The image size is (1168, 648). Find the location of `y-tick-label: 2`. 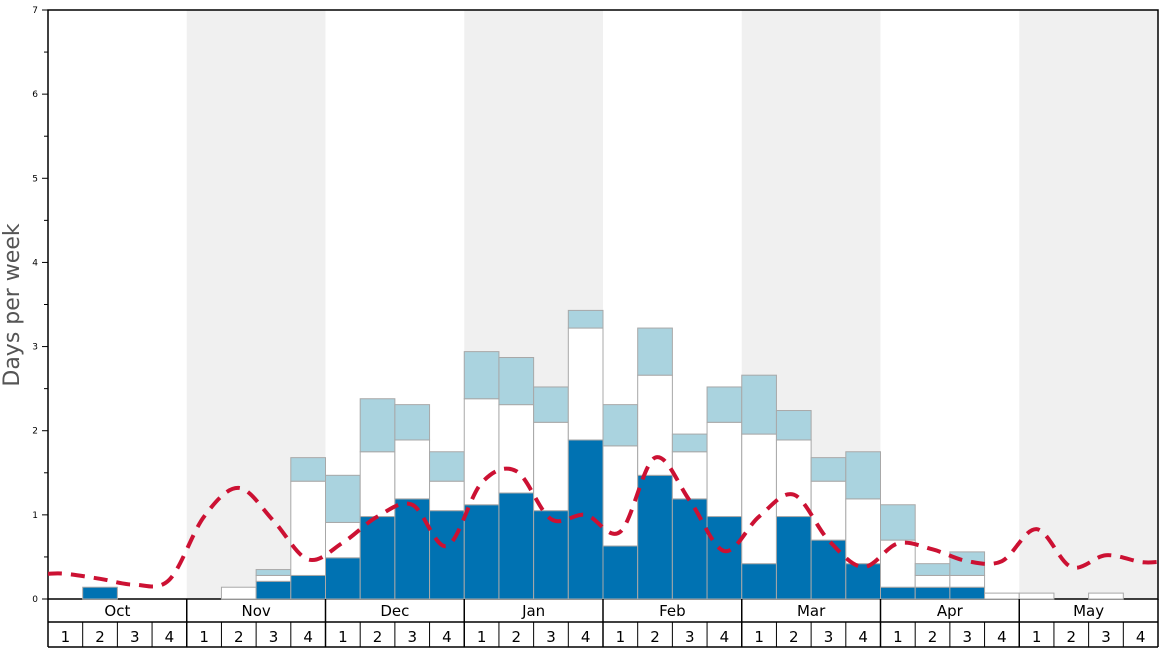

y-tick-label: 2 is located at coordinates (35, 432).